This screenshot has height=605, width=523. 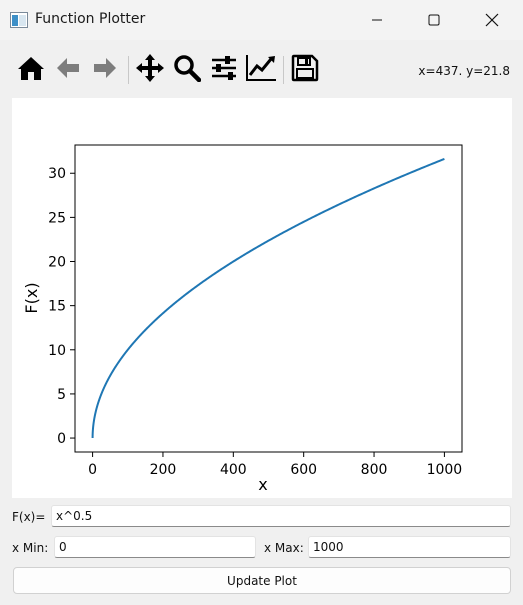 I want to click on save-icon, so click(x=305, y=70).